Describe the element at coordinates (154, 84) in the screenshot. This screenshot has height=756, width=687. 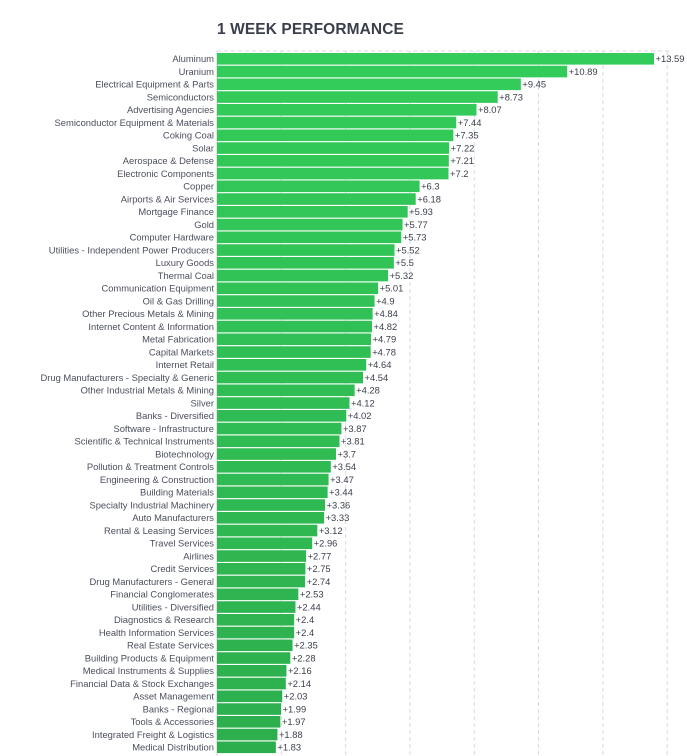
I see `category-label: Electrical Equipment & Parts` at that location.